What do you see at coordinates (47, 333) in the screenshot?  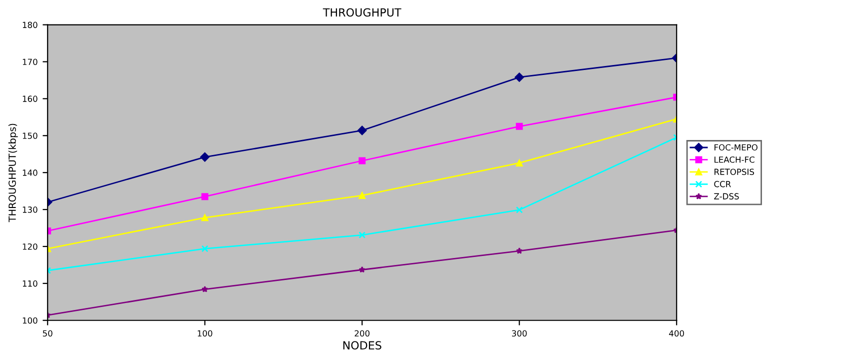 I see `x-tick-label: 50` at bounding box center [47, 333].